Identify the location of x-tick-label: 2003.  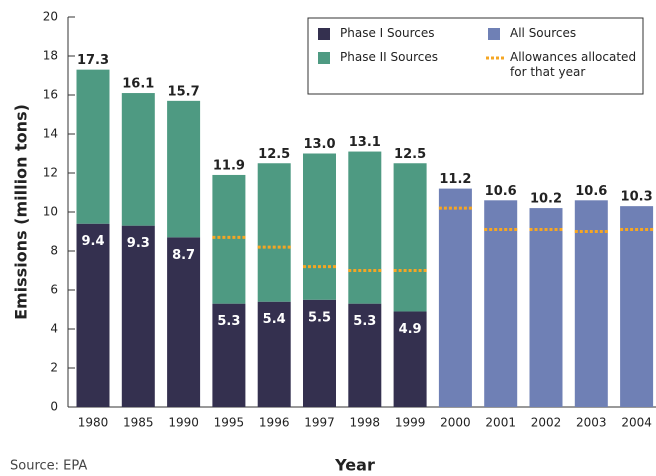
(591, 423).